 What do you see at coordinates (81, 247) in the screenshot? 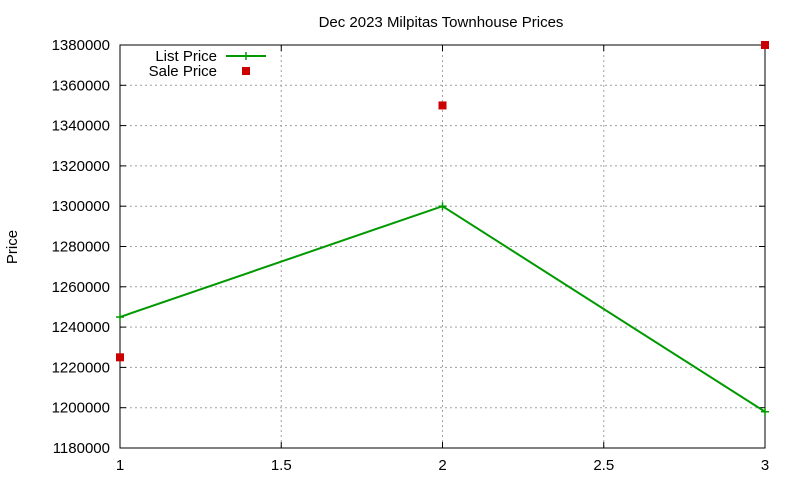
I see `y-tick-label: 1280000` at bounding box center [81, 247].